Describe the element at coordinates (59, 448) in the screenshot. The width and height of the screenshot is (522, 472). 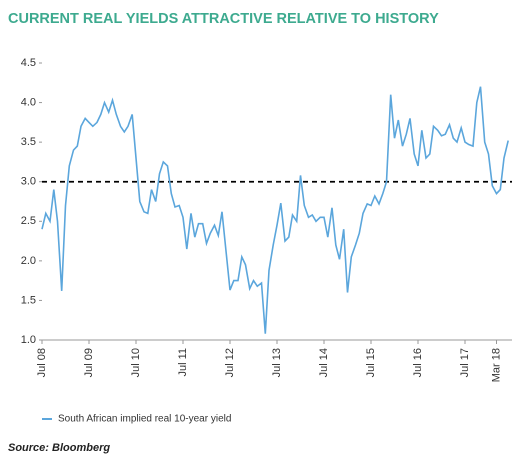
I see `source: Source: Bloomberg` at that location.